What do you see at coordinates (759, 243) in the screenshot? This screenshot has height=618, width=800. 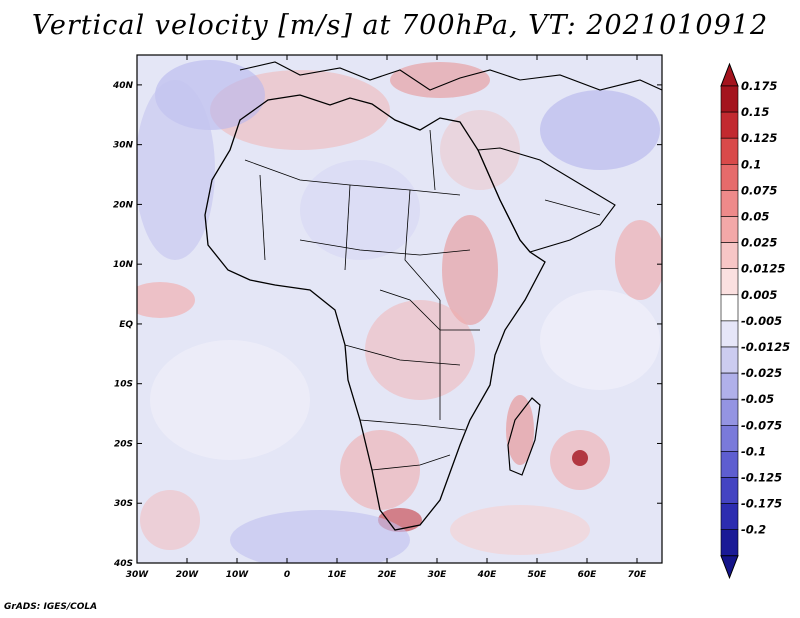 I see `colorbar-label: 0.025` at bounding box center [759, 243].